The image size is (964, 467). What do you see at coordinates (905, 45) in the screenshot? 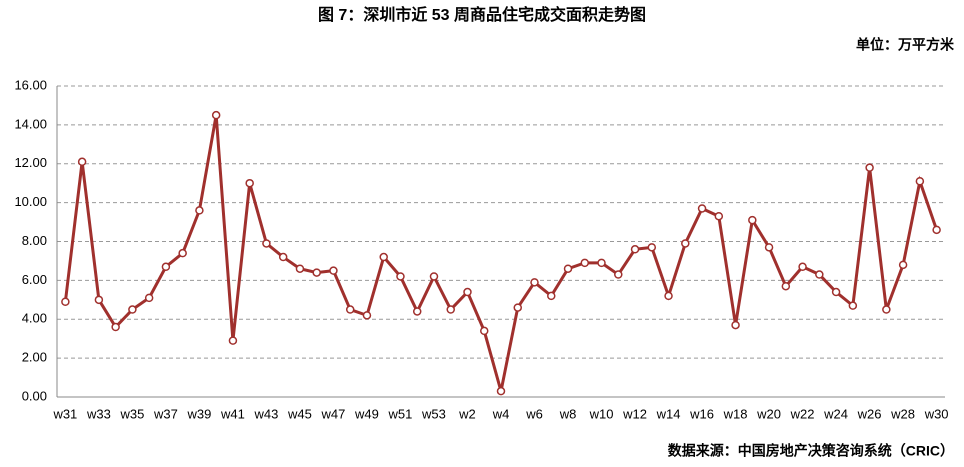
I see `unit-label: 单位：万平方米` at bounding box center [905, 45].